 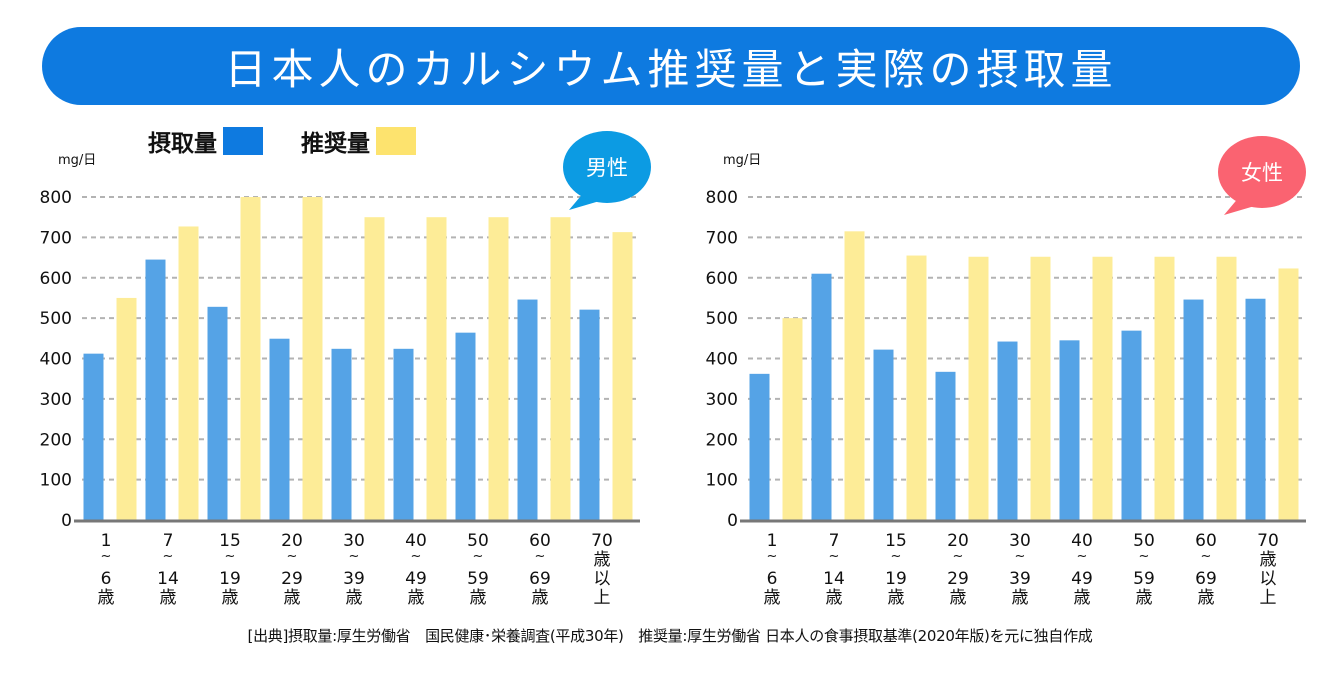 What do you see at coordinates (292, 541) in the screenshot?
I see `x-tick-label: 20` at bounding box center [292, 541].